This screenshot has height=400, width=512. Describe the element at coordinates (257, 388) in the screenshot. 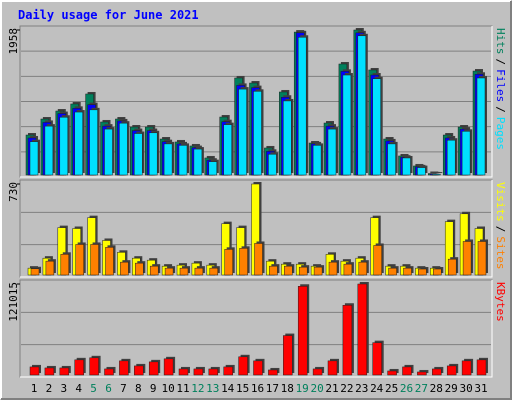

I see `x-tick-label: 16` at that location.